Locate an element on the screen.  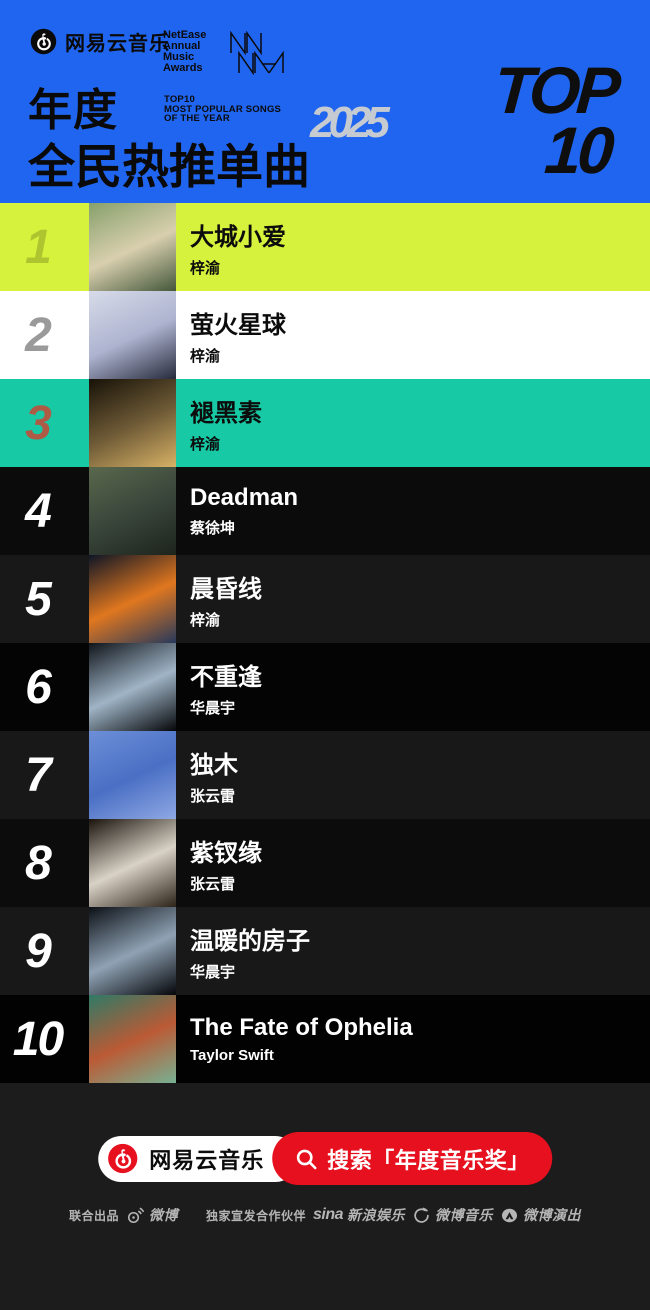
song-meta: 大城小爱 梓渝 is located at coordinates (231, 247).